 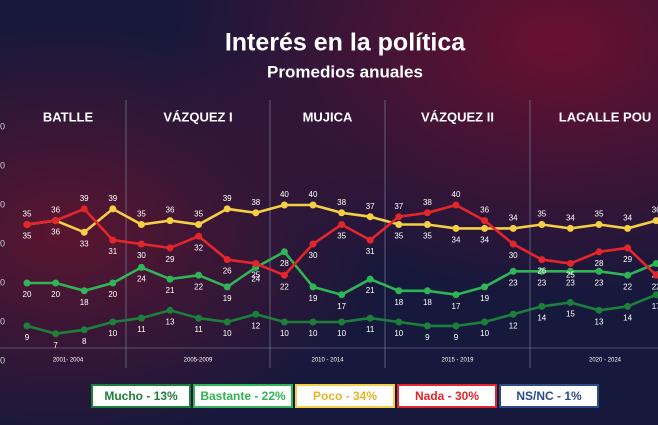 What do you see at coordinates (197, 116) in the screenshot?
I see `period-label: VÁZQUEZ I` at bounding box center [197, 116].